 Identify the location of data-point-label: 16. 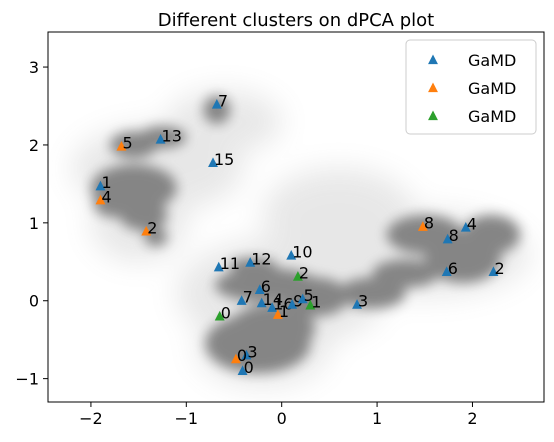
(283, 304).